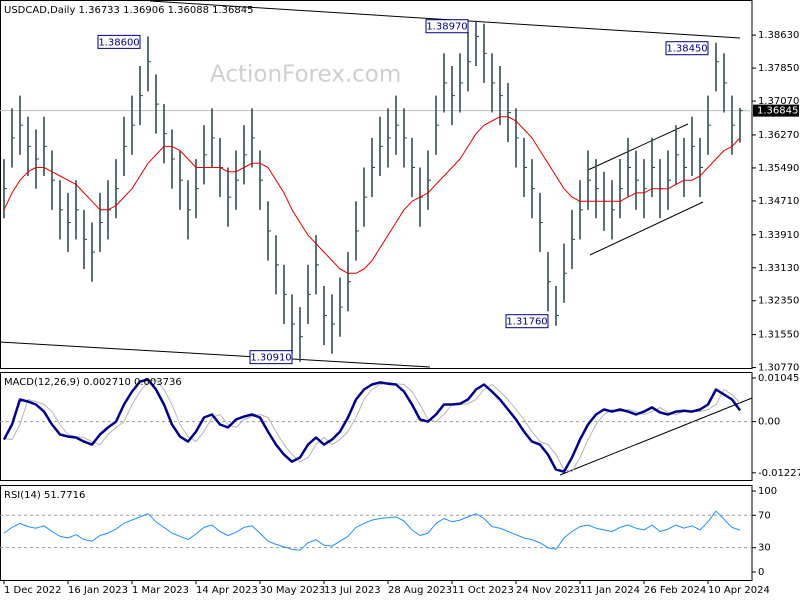  Describe the element at coordinates (764, 515) in the screenshot. I see `y-tick-label: 70` at that location.